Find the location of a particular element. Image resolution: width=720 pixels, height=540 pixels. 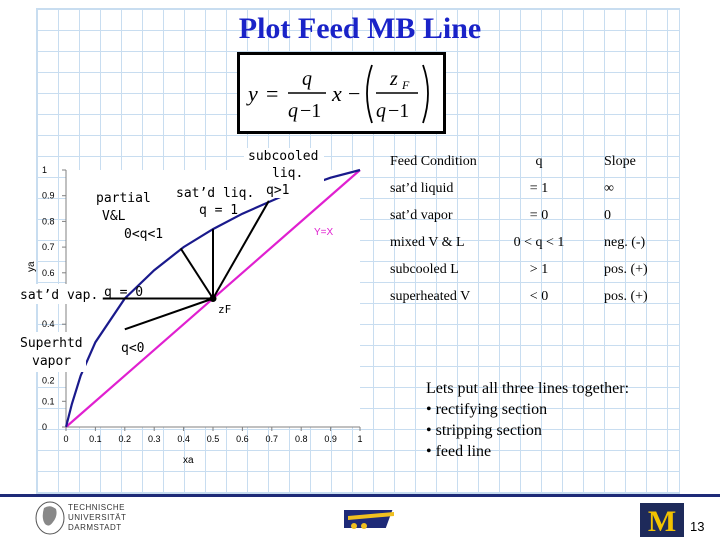

subcooled-liq-label: liq. is located at coordinates (287, 173).